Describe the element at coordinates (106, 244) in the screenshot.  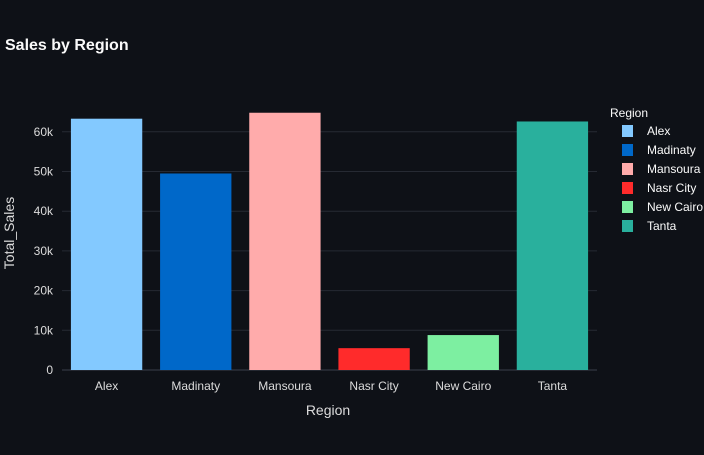
I see `bar-alex` at that location.